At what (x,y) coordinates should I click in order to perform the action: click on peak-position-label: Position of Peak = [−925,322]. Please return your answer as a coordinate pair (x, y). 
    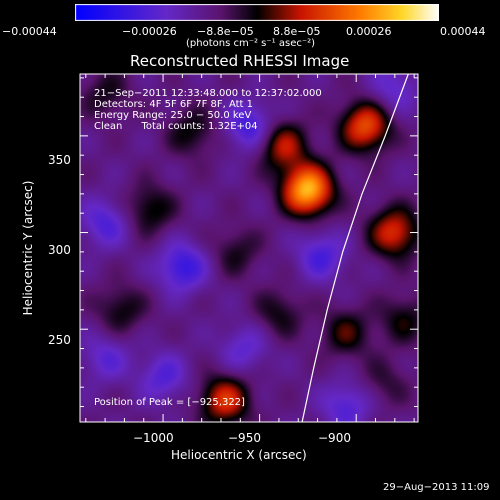
    Looking at the image, I should click on (169, 402).